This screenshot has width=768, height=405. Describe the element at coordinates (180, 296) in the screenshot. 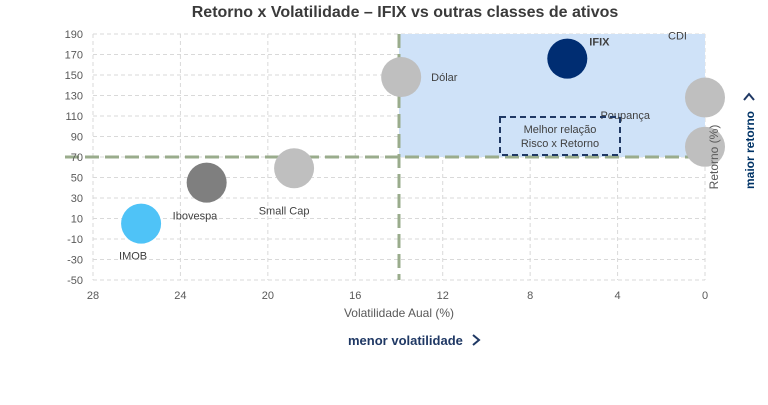

I see `x-tick-label: 24` at that location.